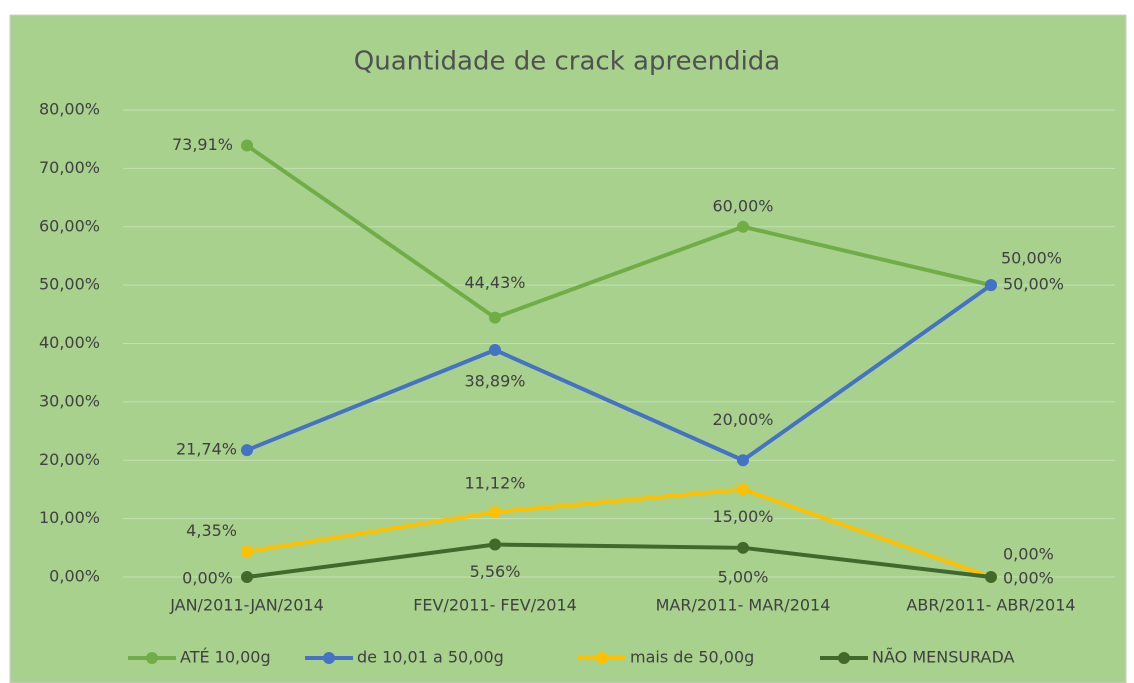  Describe the element at coordinates (206, 449) in the screenshot. I see `data-label: 21,74%` at that location.